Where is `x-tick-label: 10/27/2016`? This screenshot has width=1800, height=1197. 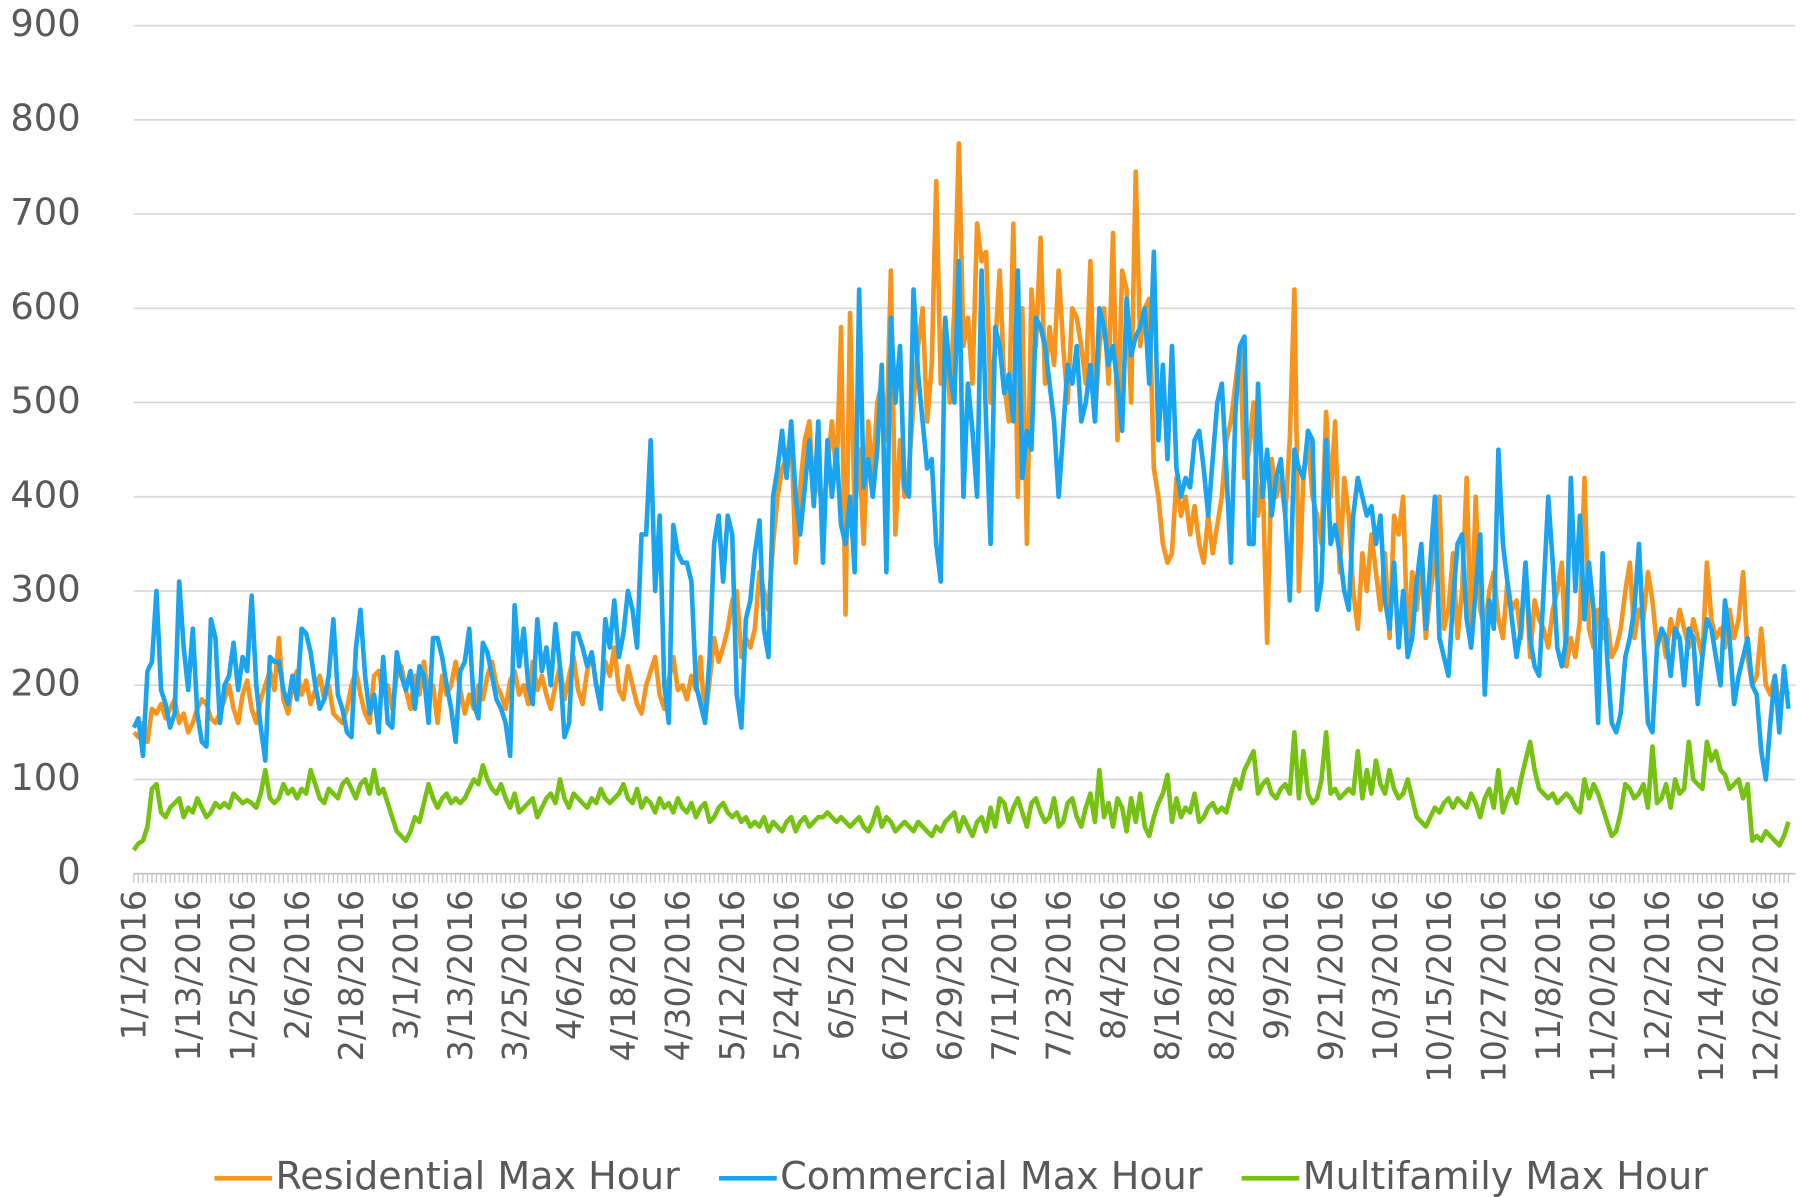
x-tick-label: 10/27/2016 is located at coordinates (1494, 986).